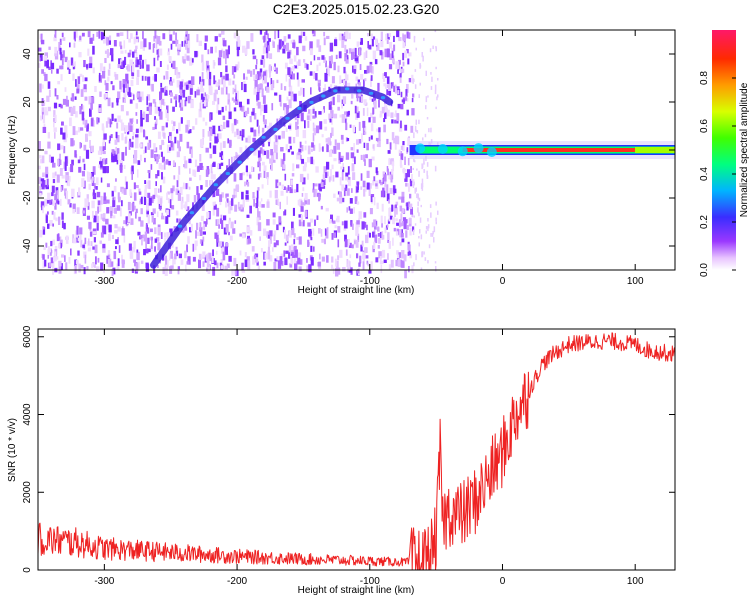 This screenshot has height=600, width=750. I want to click on carrier-blob, so click(420, 148).